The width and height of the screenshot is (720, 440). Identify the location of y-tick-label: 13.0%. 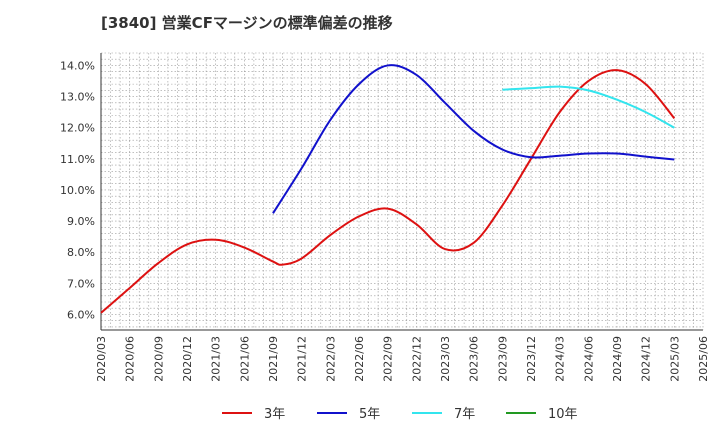
(77, 97).